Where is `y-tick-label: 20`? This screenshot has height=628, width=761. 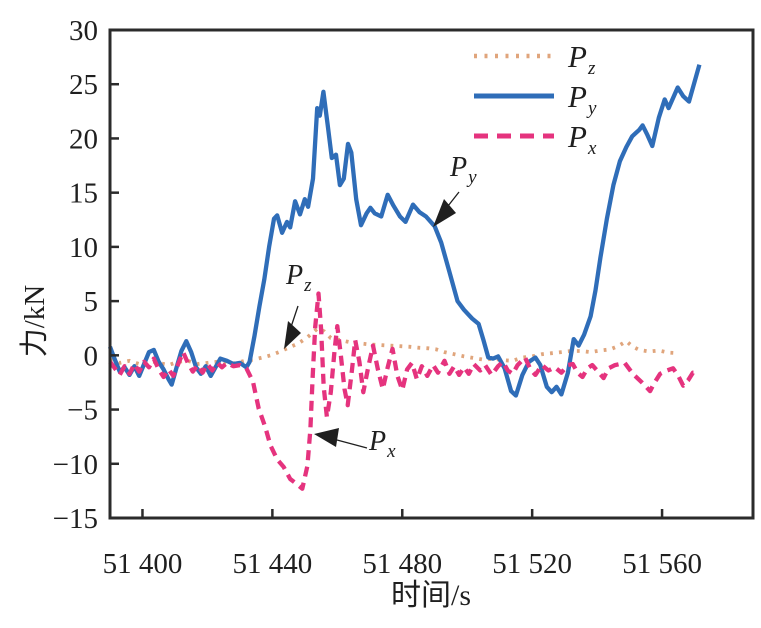 y-tick-label: 20 is located at coordinates (83, 139).